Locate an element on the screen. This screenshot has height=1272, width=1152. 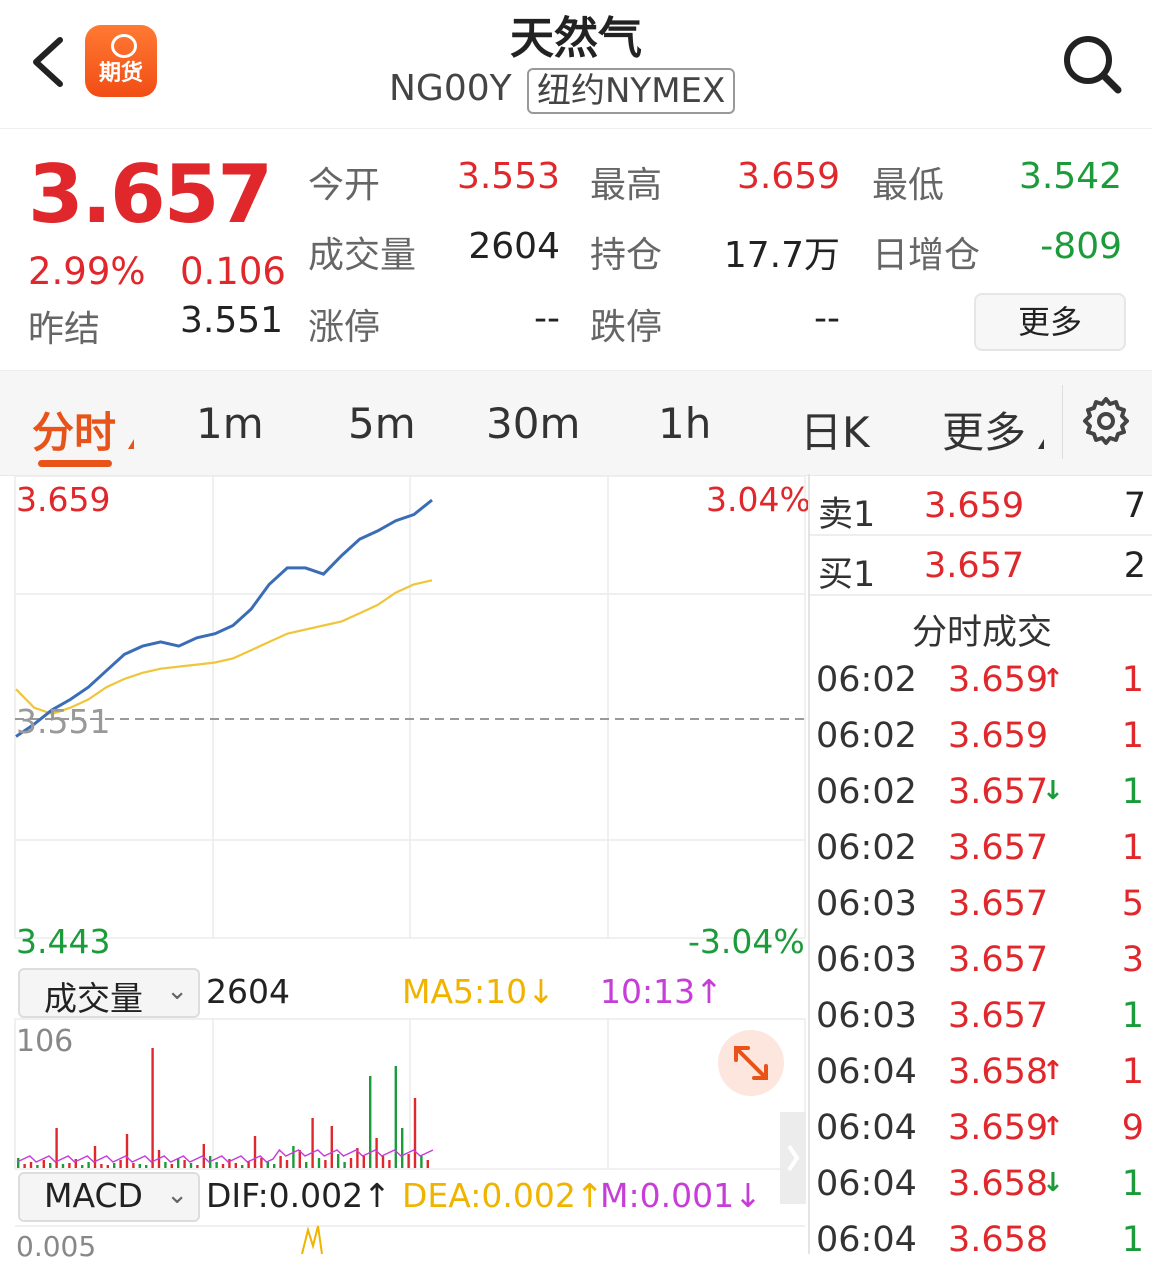
trade-price: 3.657 is located at coordinates (998, 1016).